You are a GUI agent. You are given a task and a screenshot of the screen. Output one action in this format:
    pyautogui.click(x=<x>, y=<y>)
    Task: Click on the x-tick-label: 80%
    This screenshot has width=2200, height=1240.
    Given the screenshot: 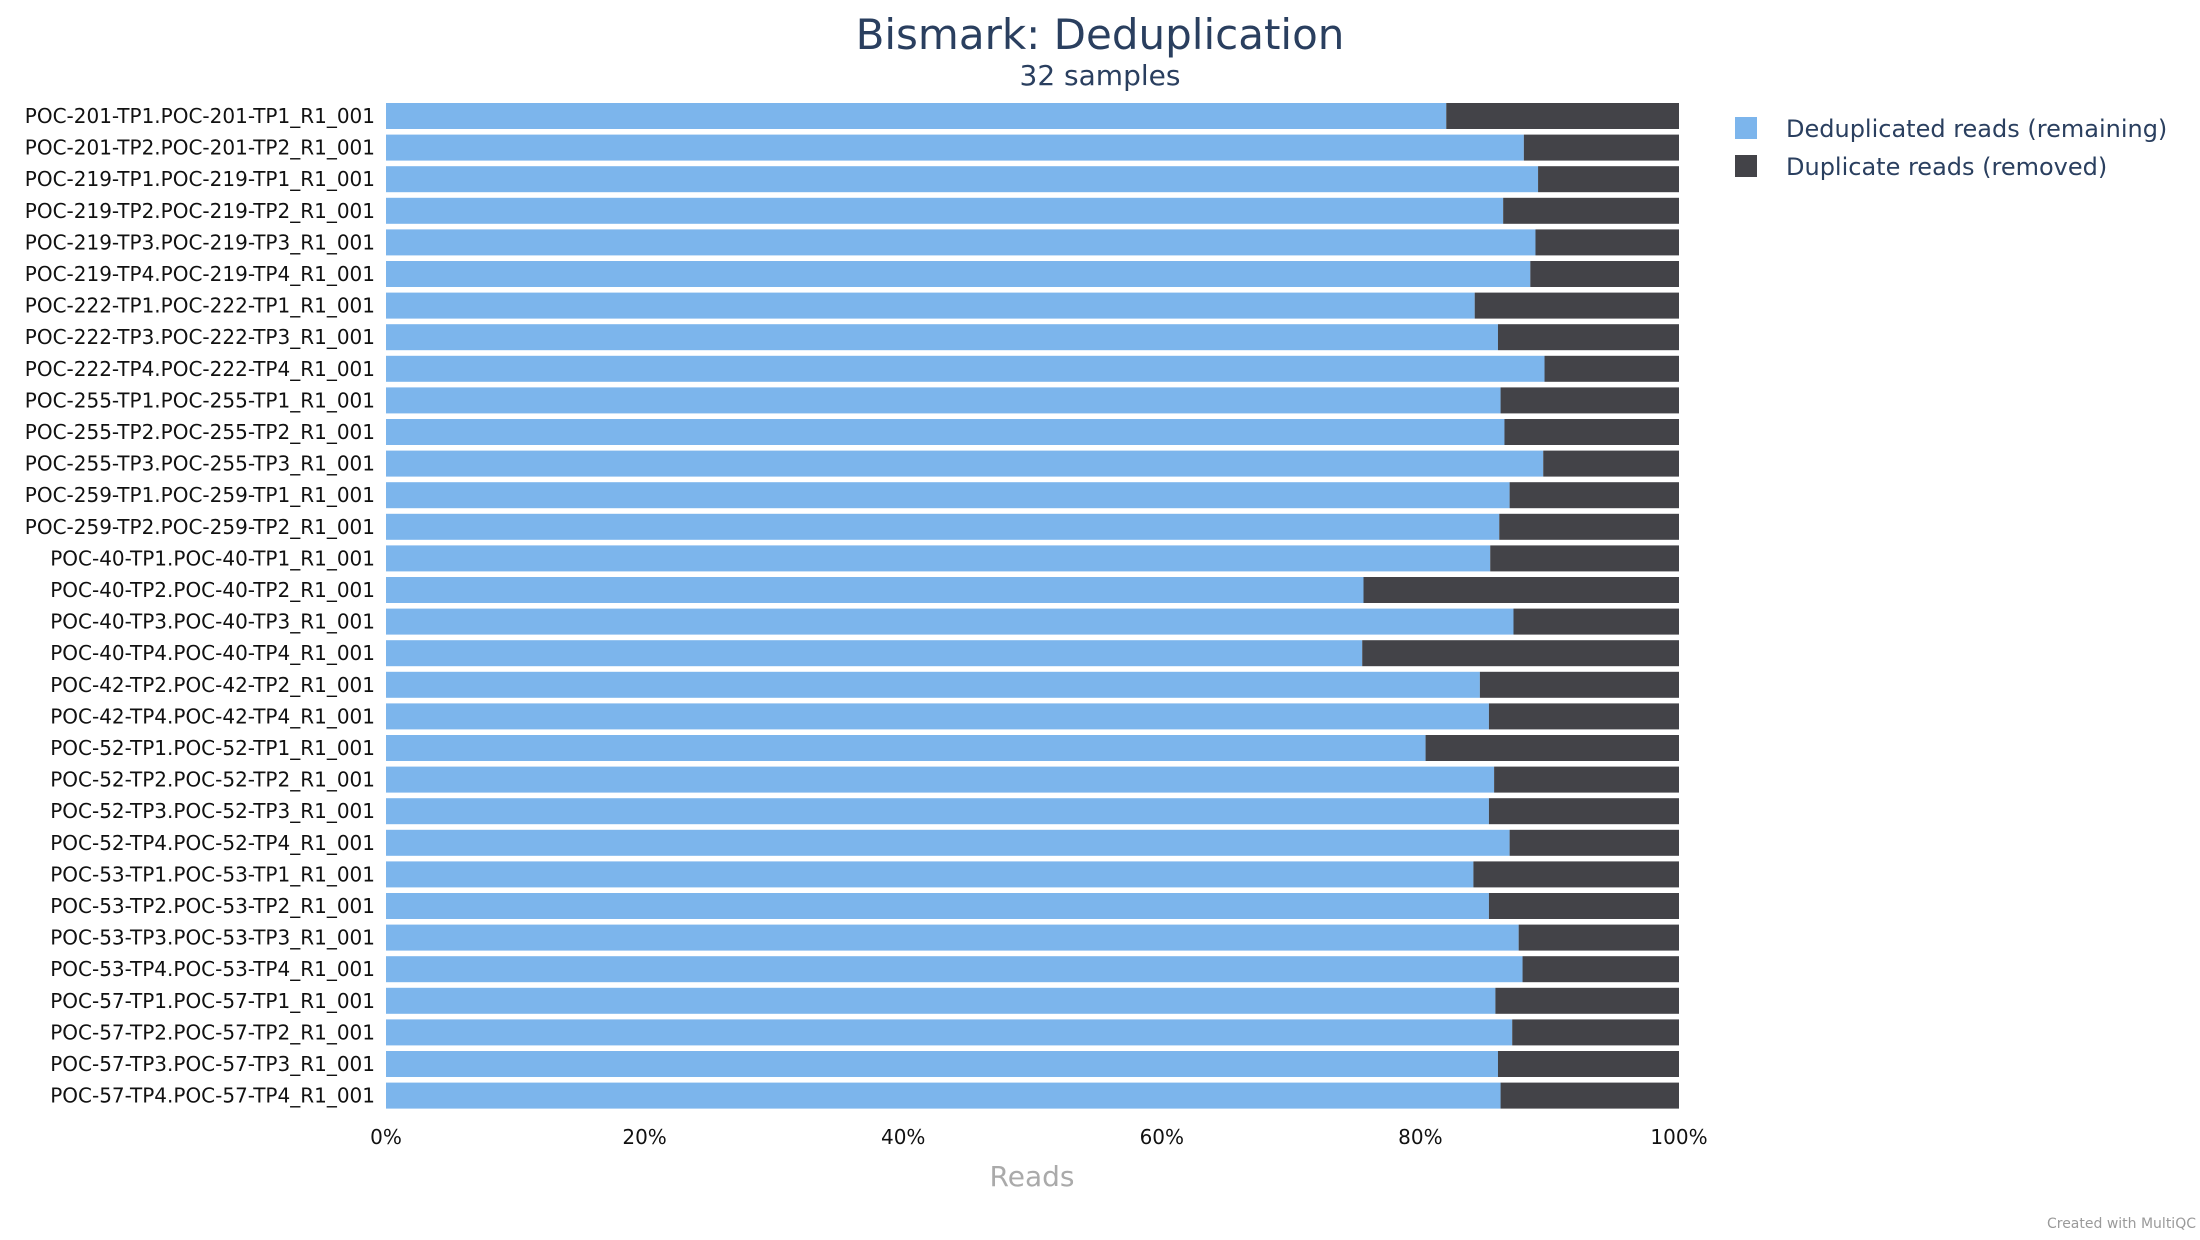 What is the action you would take?
    pyautogui.click(x=1420, y=1137)
    